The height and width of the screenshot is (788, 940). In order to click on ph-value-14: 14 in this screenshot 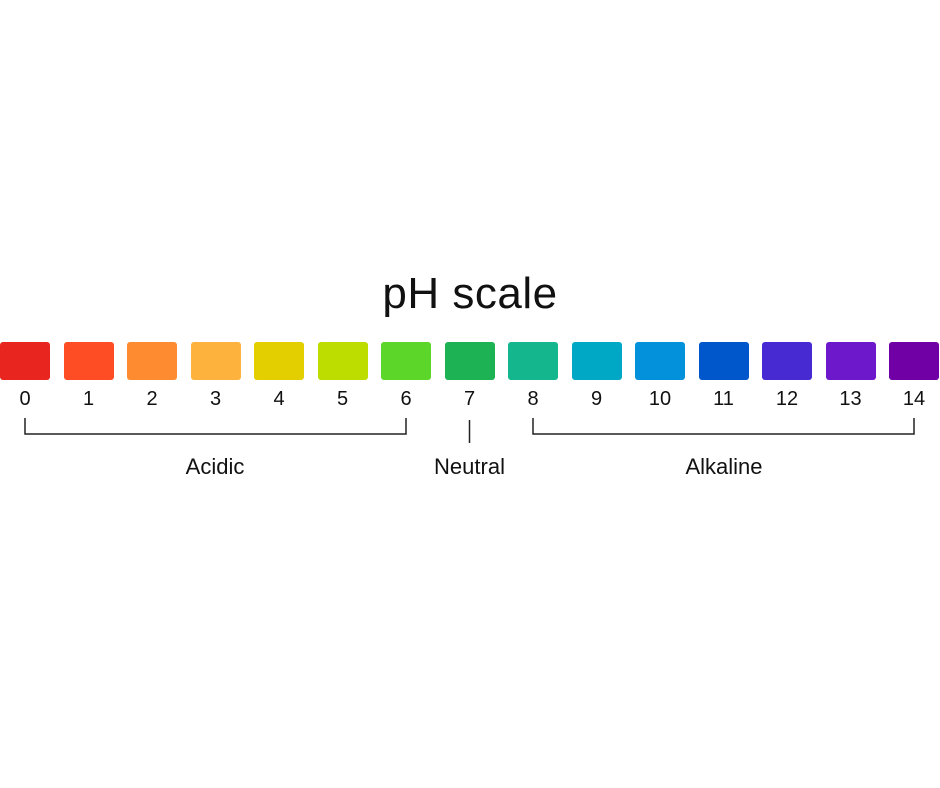, I will do `click(914, 399)`.